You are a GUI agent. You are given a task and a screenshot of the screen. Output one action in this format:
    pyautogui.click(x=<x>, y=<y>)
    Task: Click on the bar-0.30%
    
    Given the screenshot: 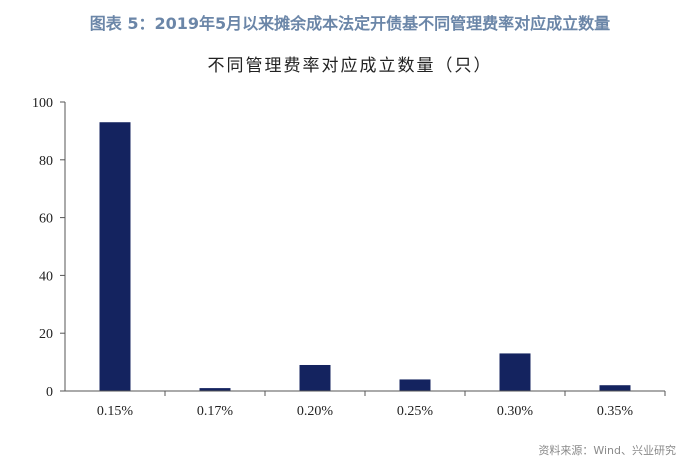 What is the action you would take?
    pyautogui.click(x=515, y=372)
    